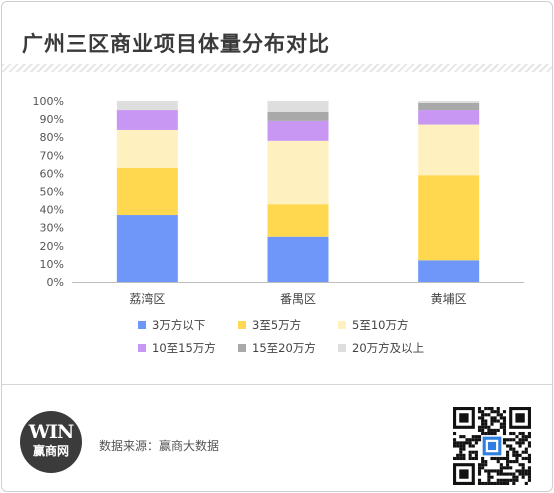 This screenshot has width=554, height=493. What do you see at coordinates (277, 68) in the screenshot?
I see `title-divider` at bounding box center [277, 68].